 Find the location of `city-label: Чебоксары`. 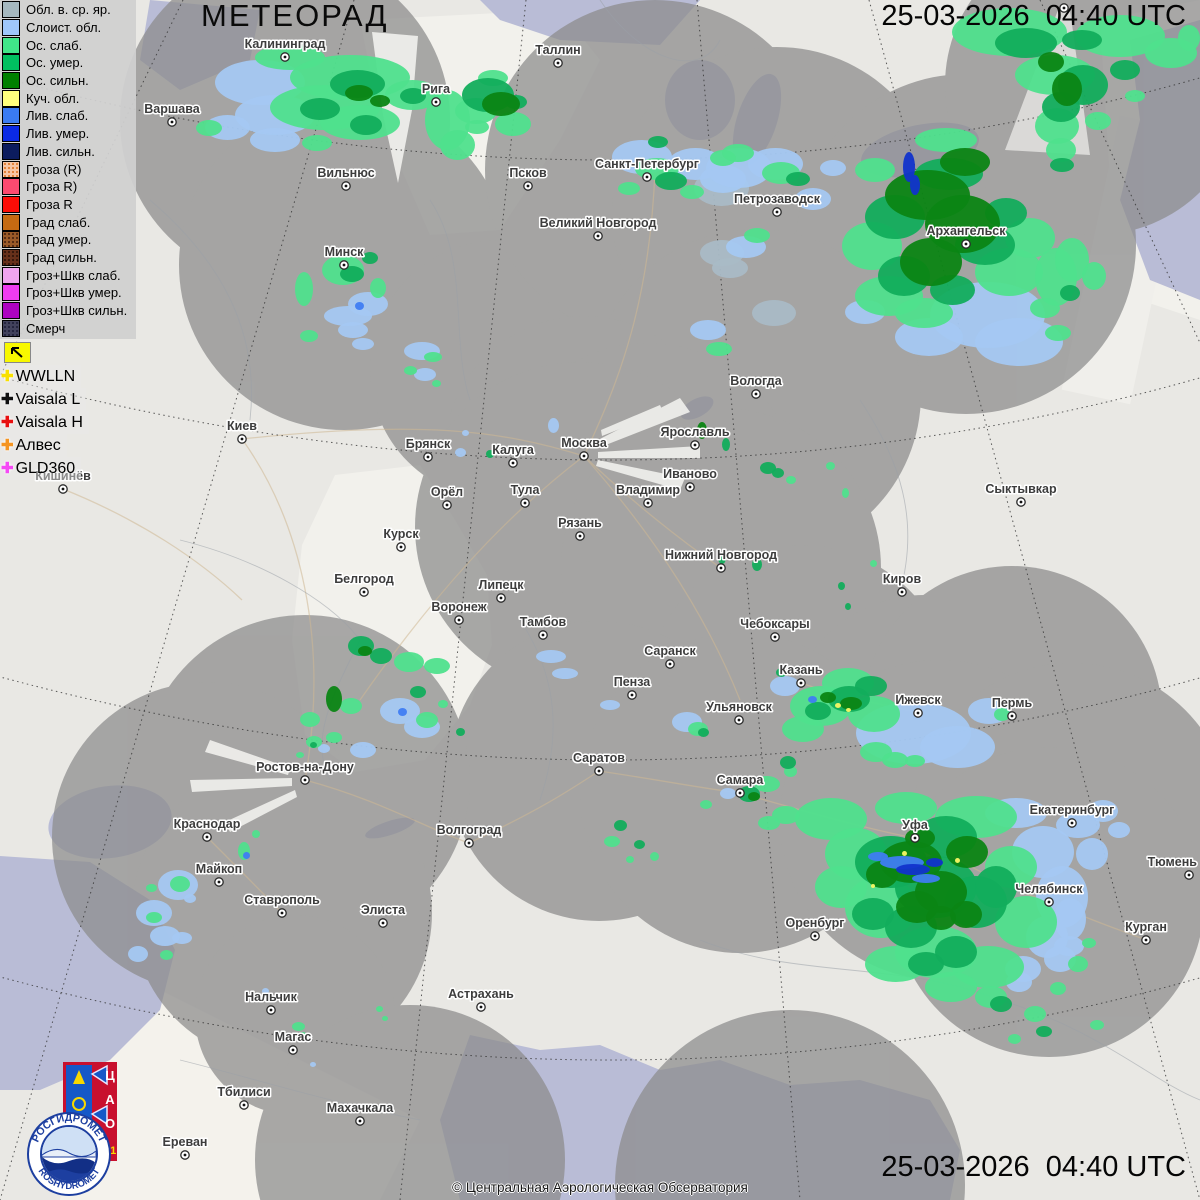

city-label: Чебоксары is located at coordinates (774, 624).